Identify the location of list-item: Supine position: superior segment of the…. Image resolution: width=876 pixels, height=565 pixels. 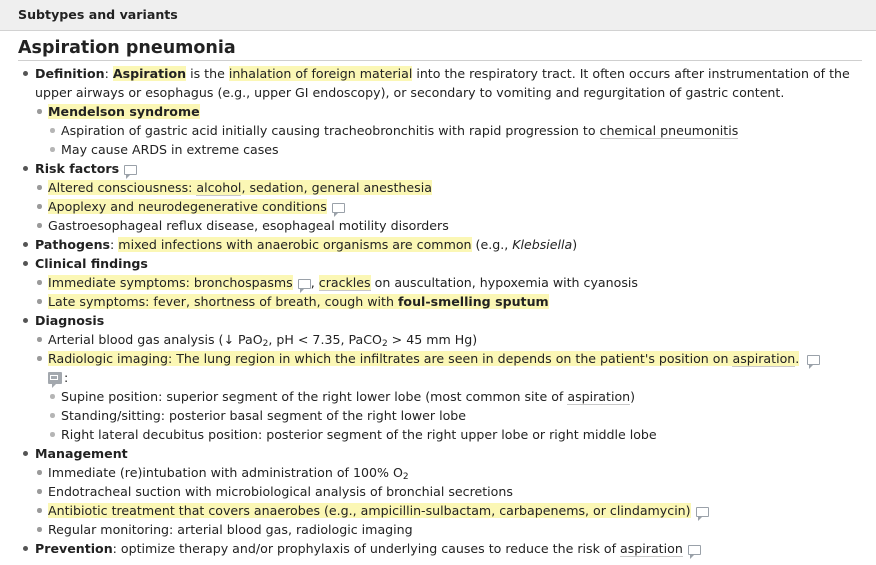
(455, 396).